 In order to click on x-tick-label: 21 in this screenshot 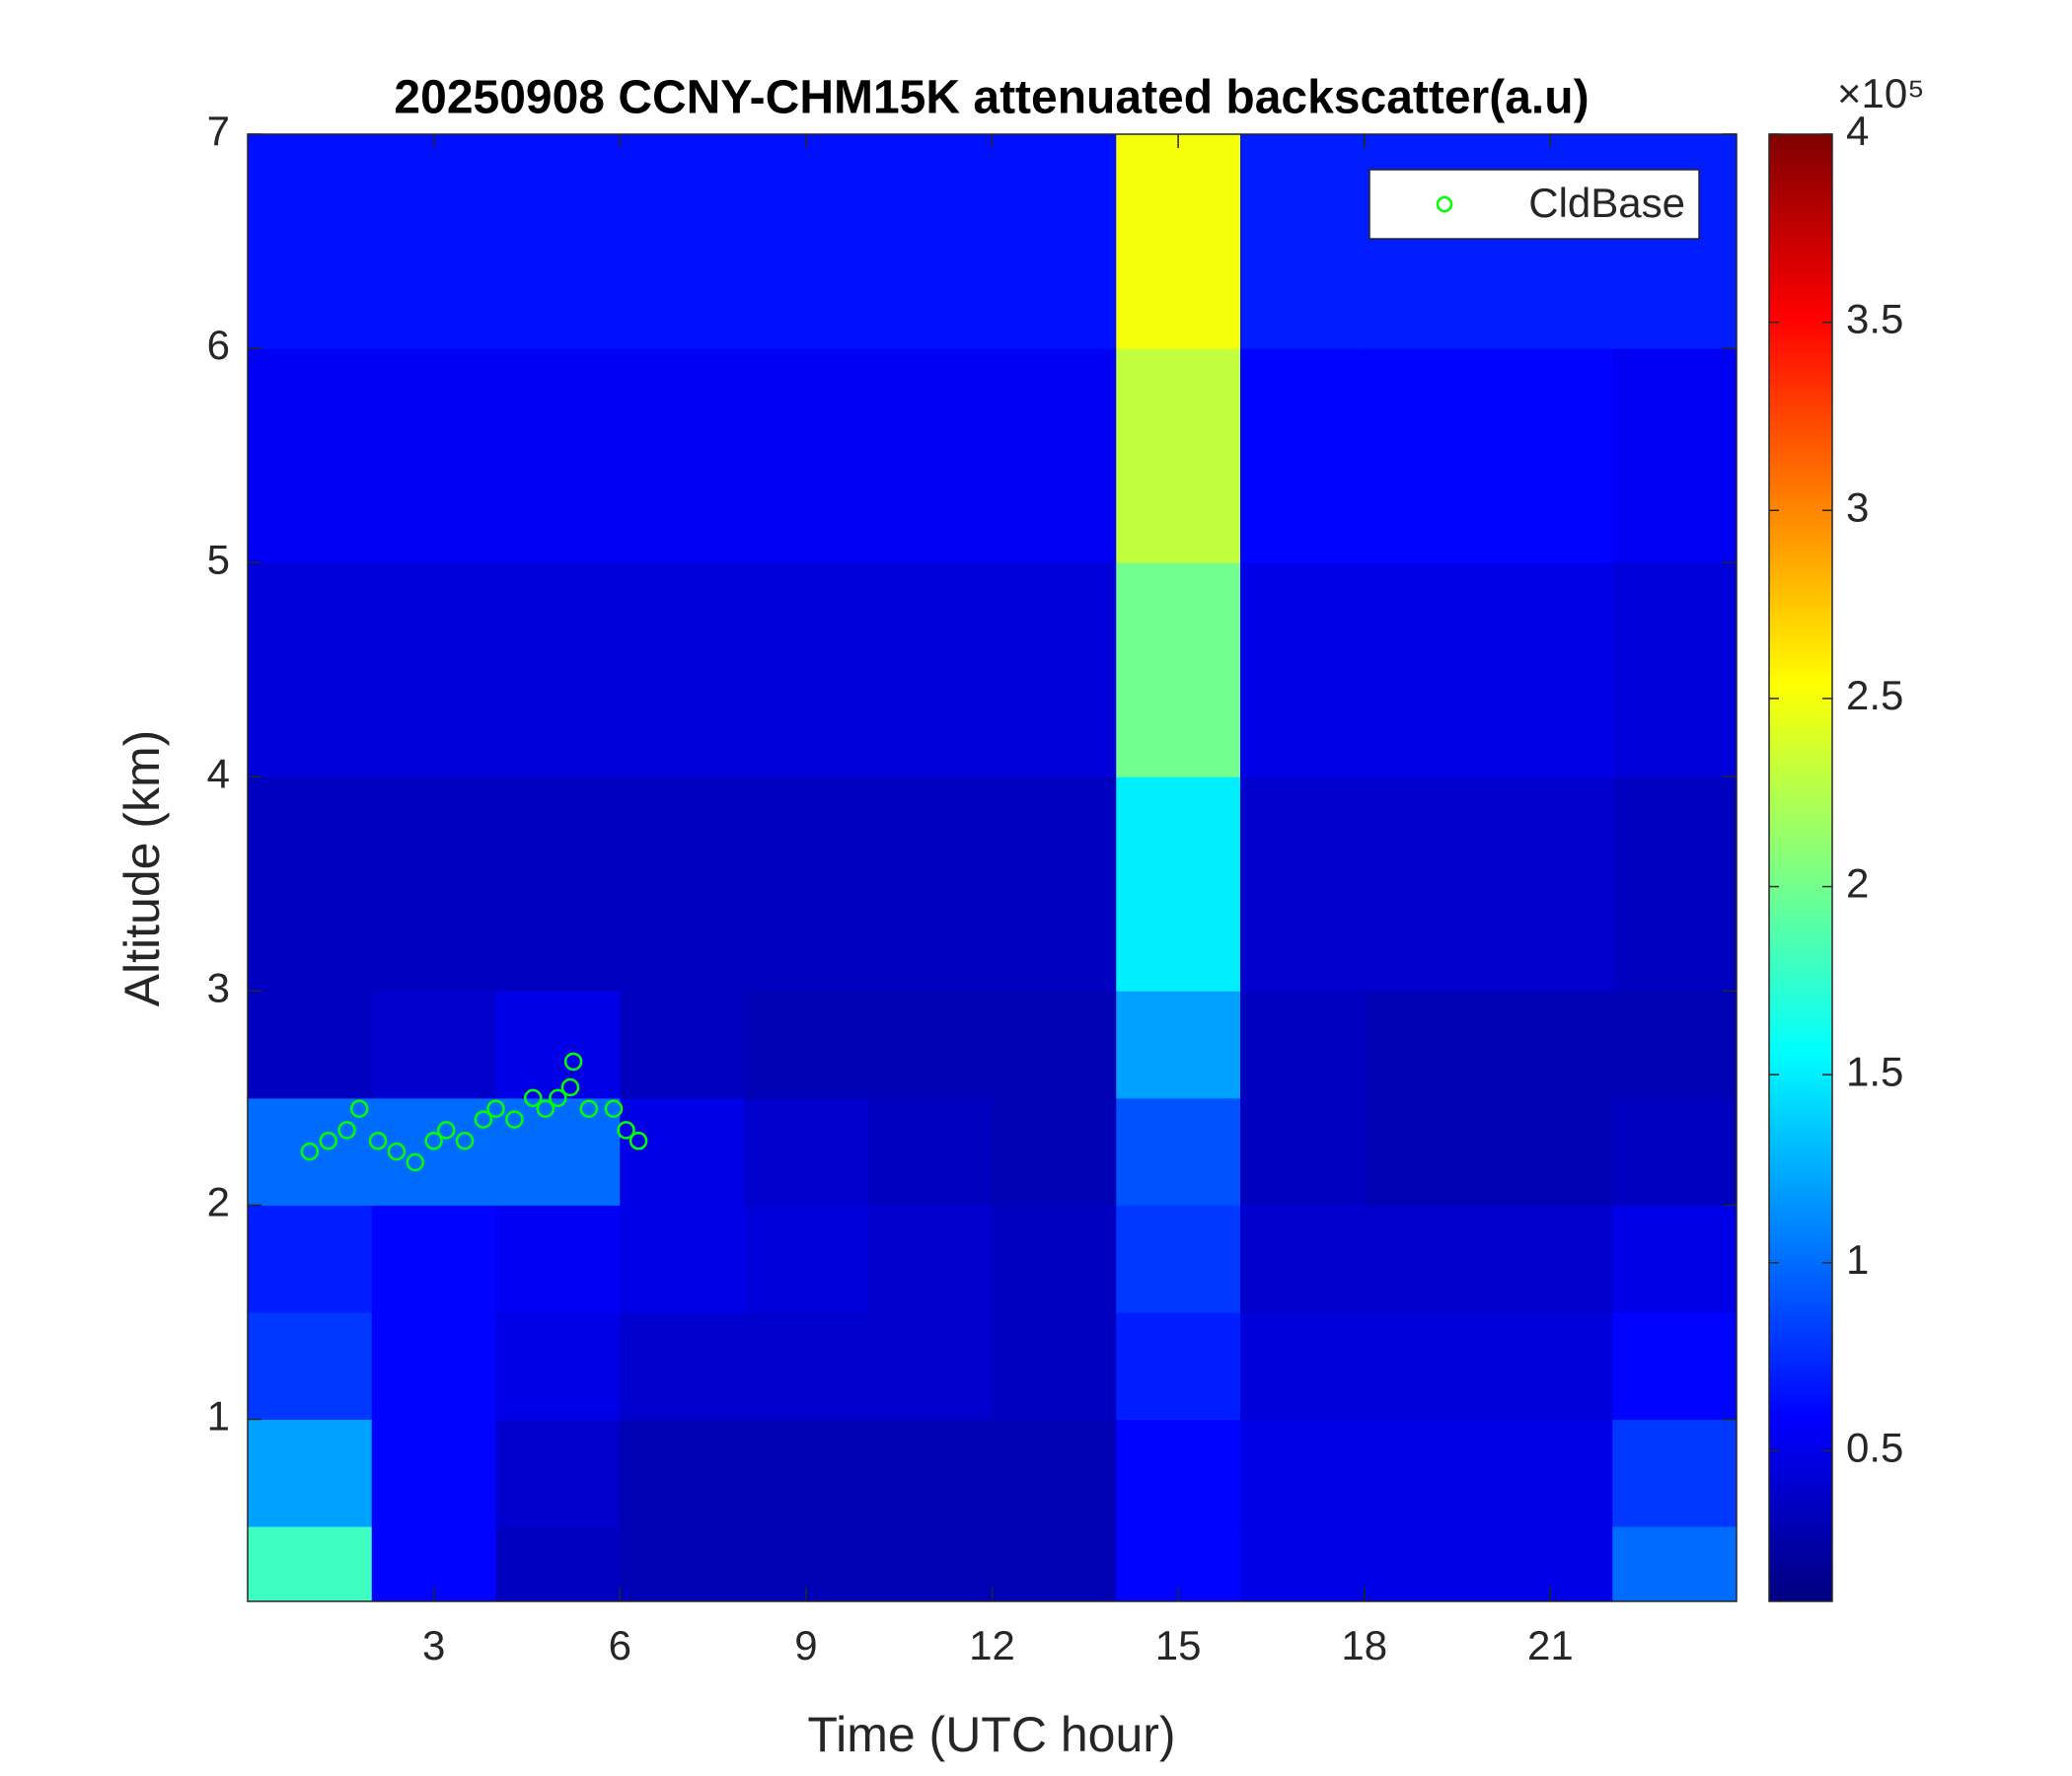, I will do `click(1551, 1645)`.